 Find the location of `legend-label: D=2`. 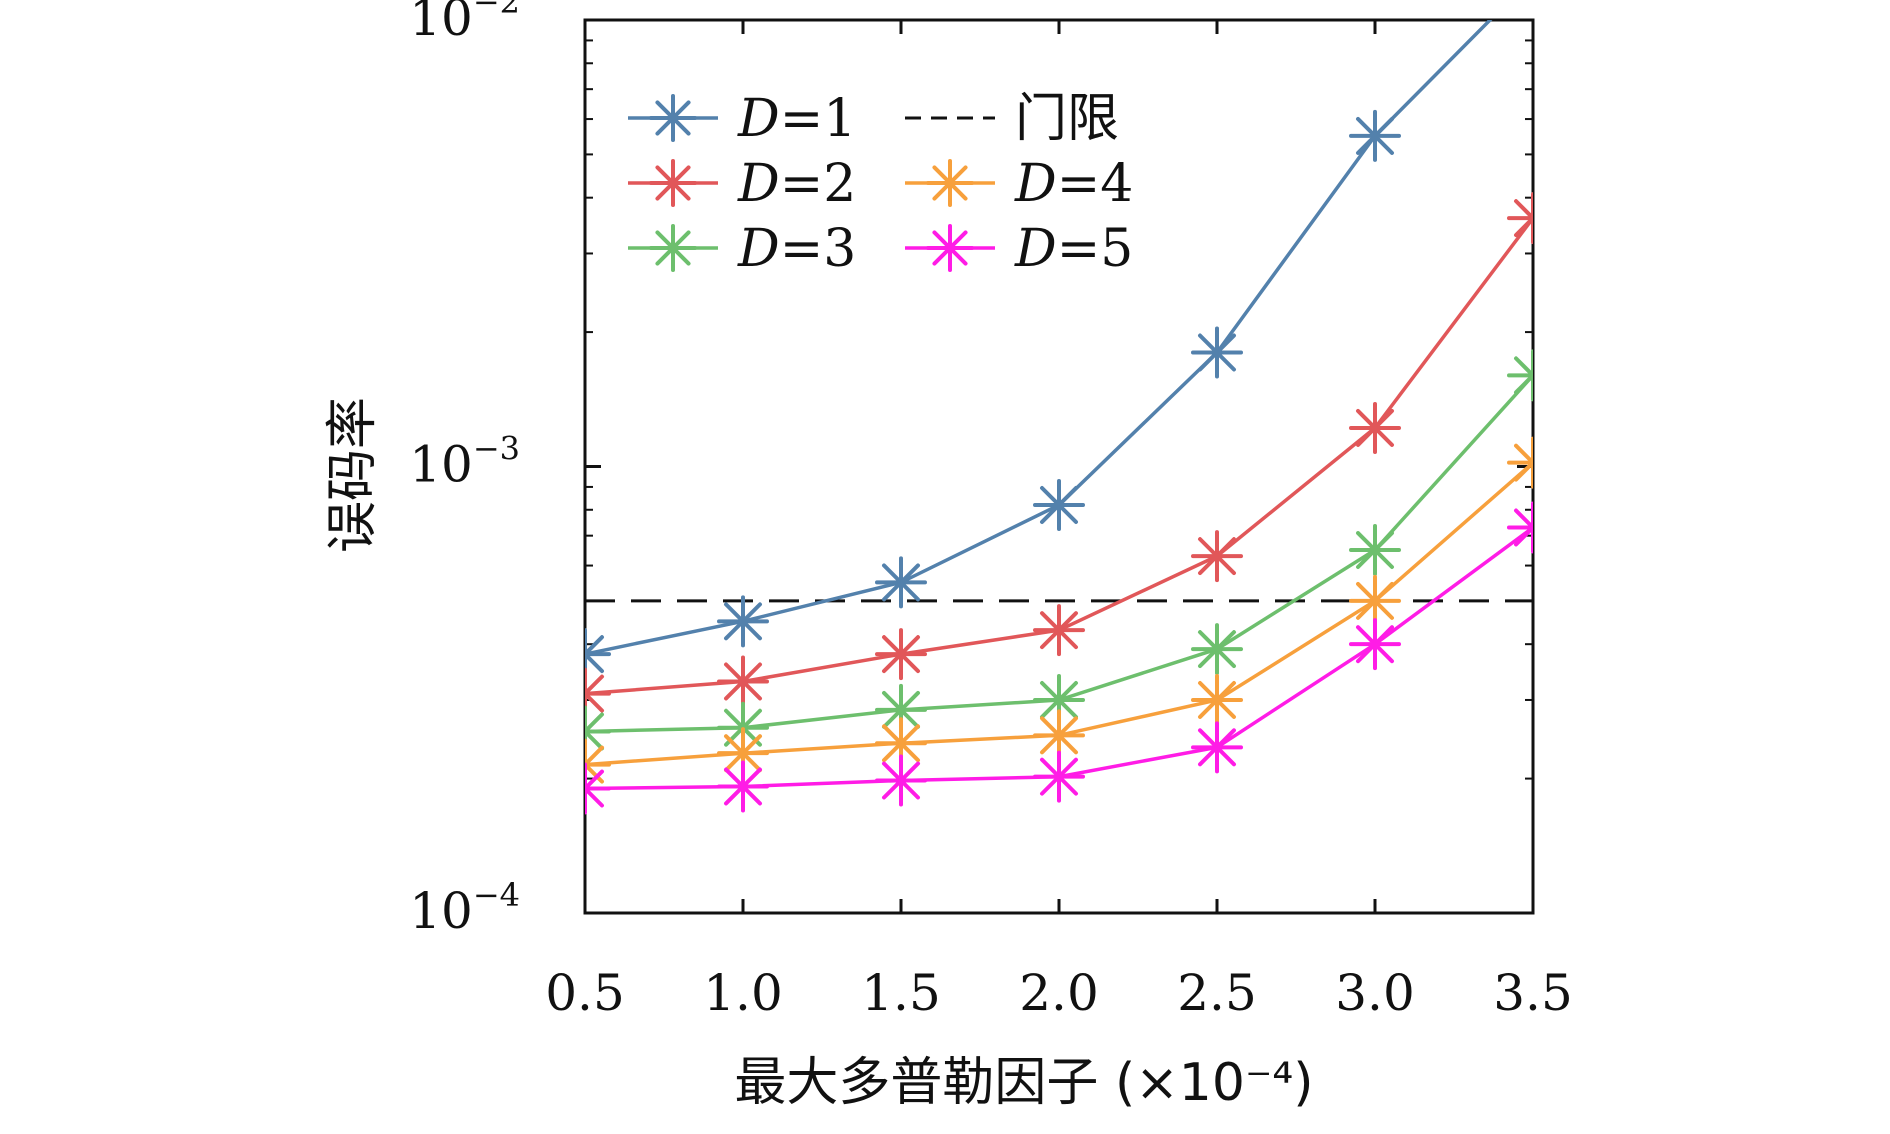

legend-label: D=2 is located at coordinates (796, 184).